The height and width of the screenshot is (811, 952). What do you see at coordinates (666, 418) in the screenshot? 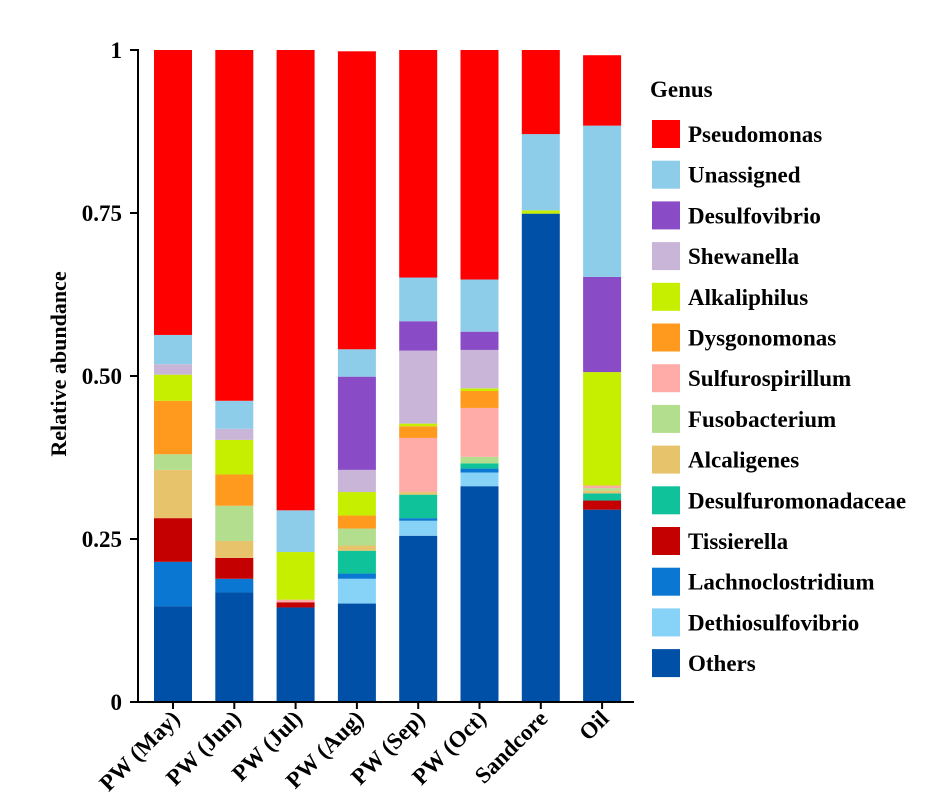
I see `legend-swatch-fusobacterium` at bounding box center [666, 418].